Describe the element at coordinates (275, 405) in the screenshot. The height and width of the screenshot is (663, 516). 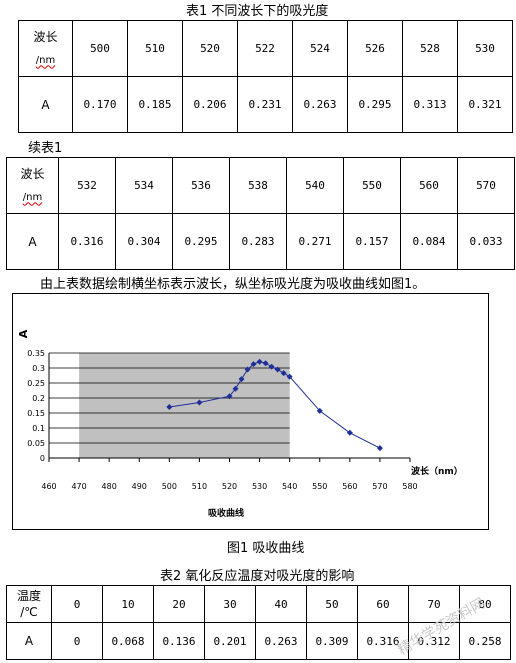
I see `absorption-curve` at that location.